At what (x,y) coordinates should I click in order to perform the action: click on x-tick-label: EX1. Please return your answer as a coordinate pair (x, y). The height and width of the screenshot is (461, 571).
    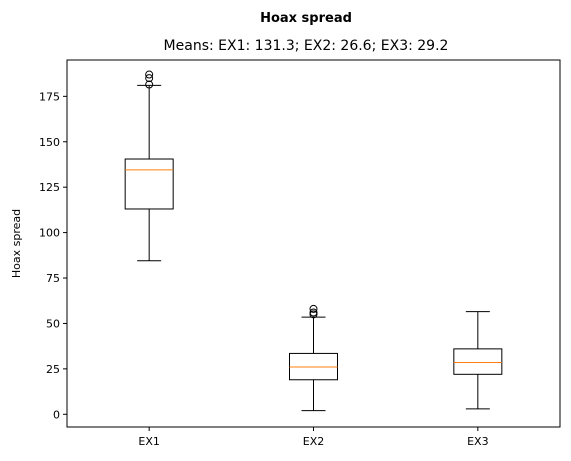
    Looking at the image, I should click on (148, 441).